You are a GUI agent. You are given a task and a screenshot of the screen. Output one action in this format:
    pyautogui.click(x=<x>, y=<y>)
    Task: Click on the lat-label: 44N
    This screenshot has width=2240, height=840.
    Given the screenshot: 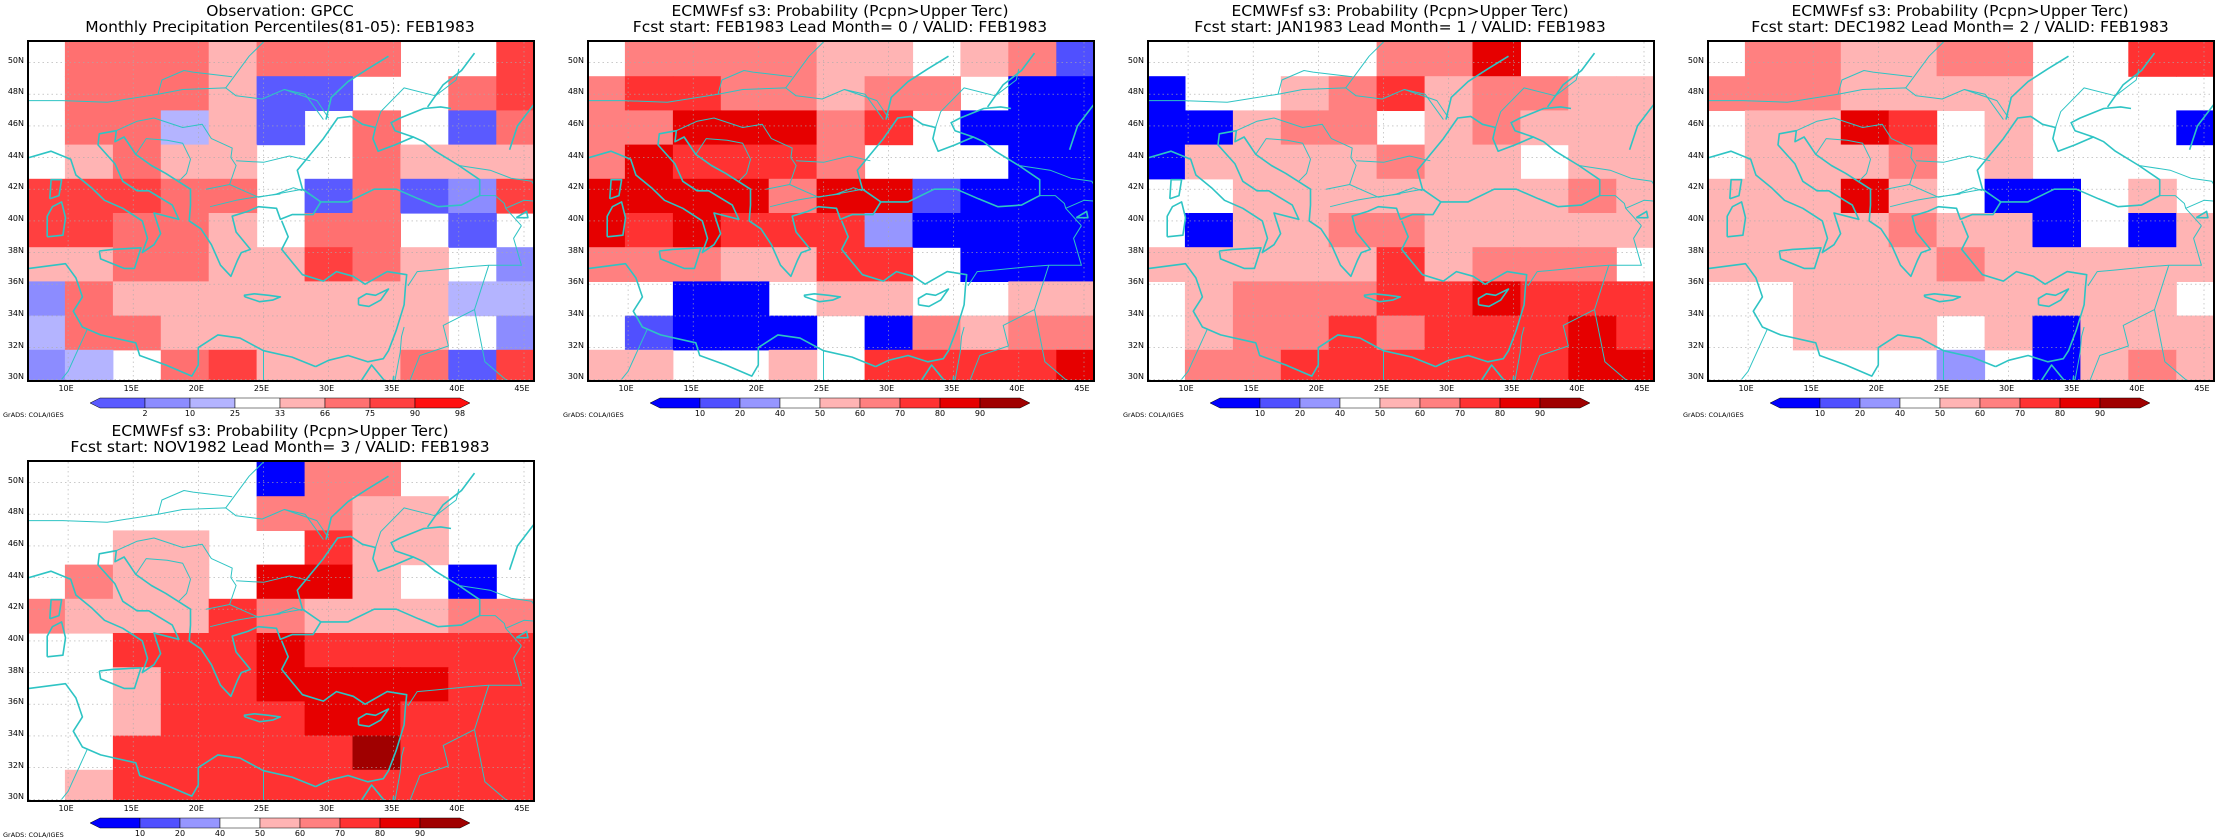 What is the action you would take?
    pyautogui.click(x=575, y=155)
    